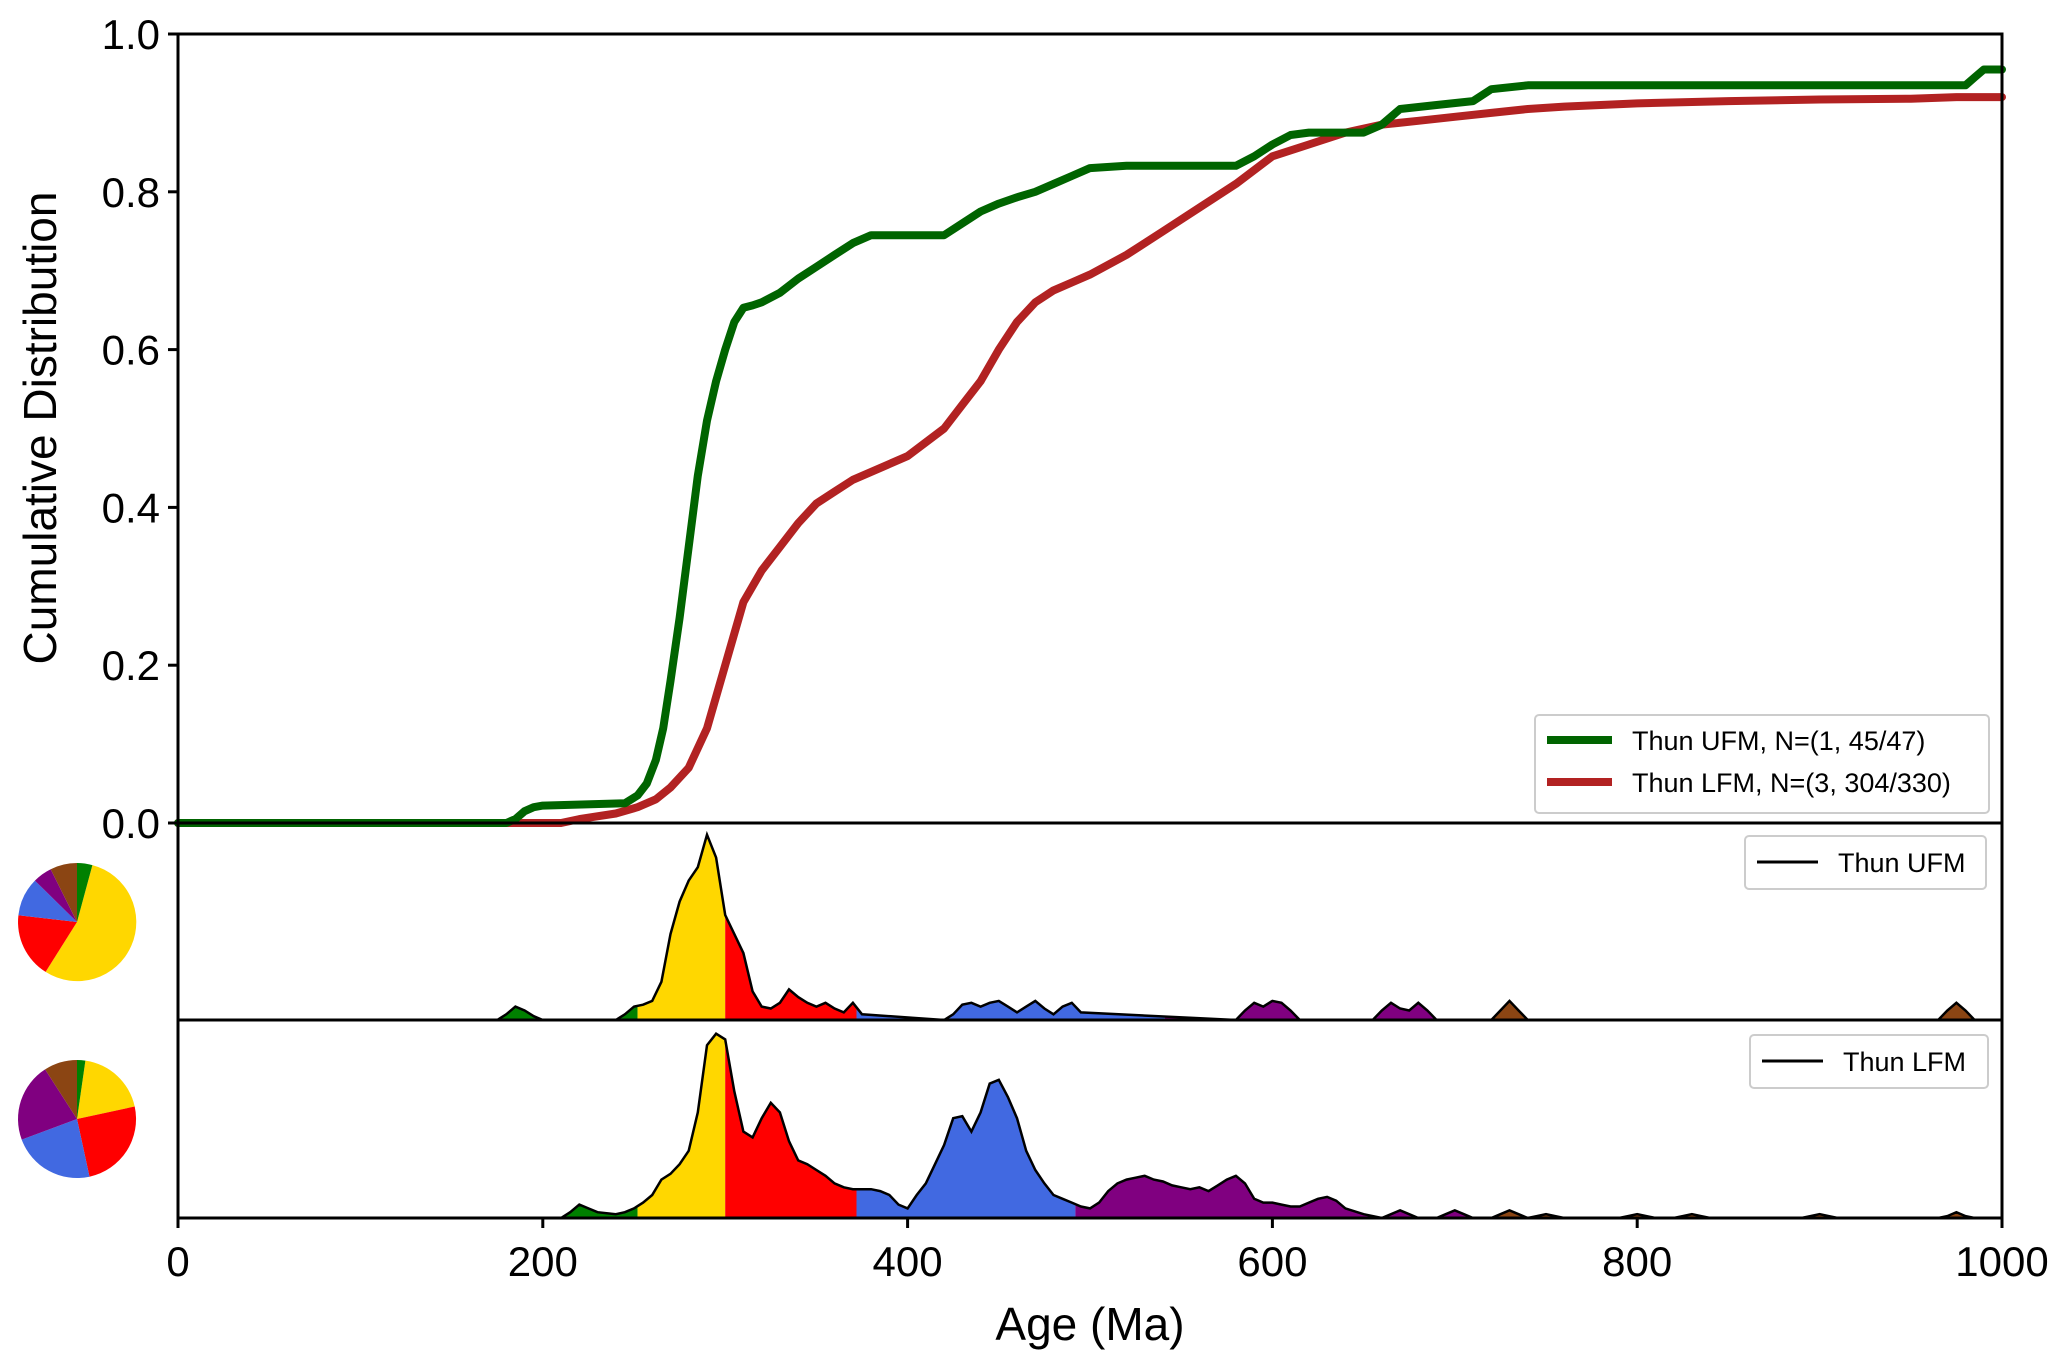 The width and height of the screenshot is (2067, 1367). I want to click on x-axis: 0 200 400 600 800 1000, so click(1107, 1251).